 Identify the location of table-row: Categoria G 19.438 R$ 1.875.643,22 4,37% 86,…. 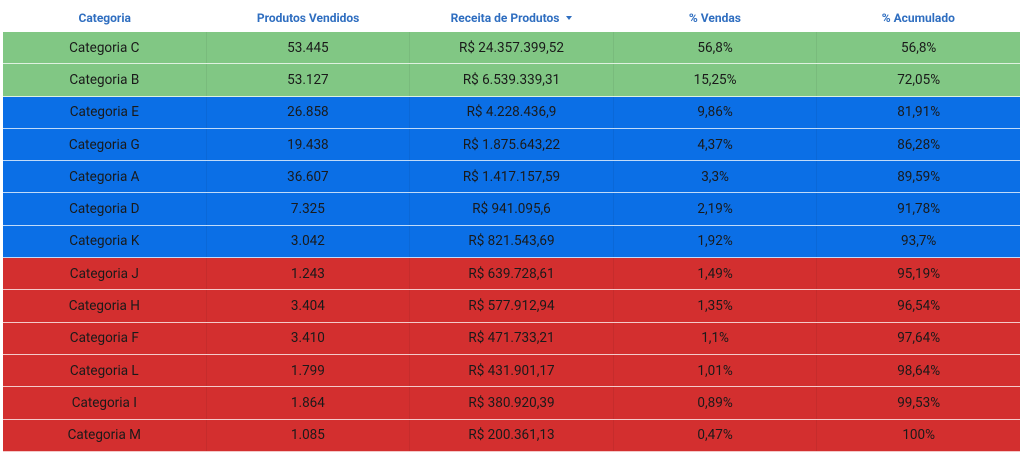
(511, 145).